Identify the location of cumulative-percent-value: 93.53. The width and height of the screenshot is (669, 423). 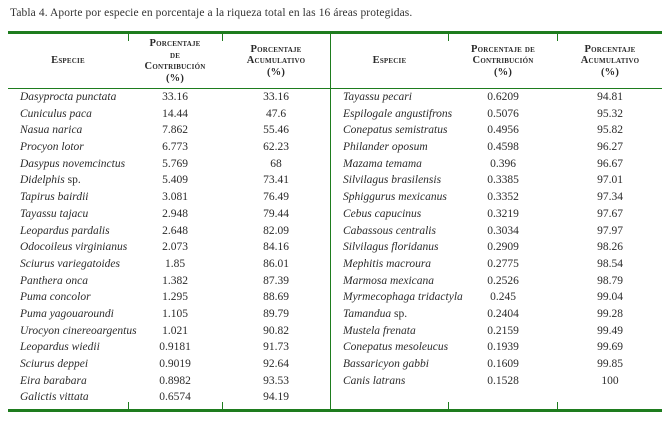
(276, 380).